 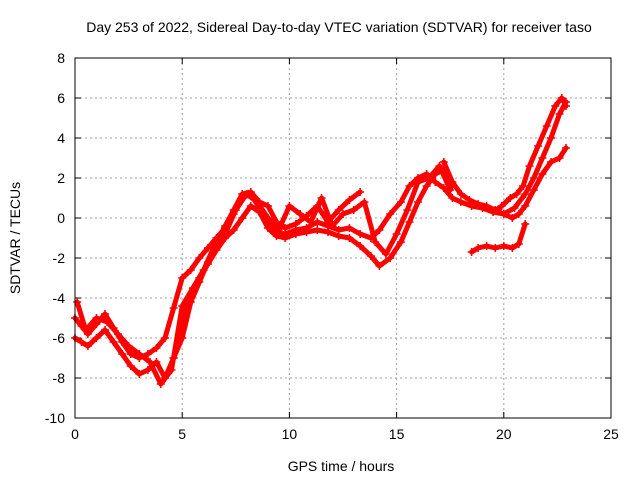 I want to click on x-tick-label: 25, so click(x=611, y=434).